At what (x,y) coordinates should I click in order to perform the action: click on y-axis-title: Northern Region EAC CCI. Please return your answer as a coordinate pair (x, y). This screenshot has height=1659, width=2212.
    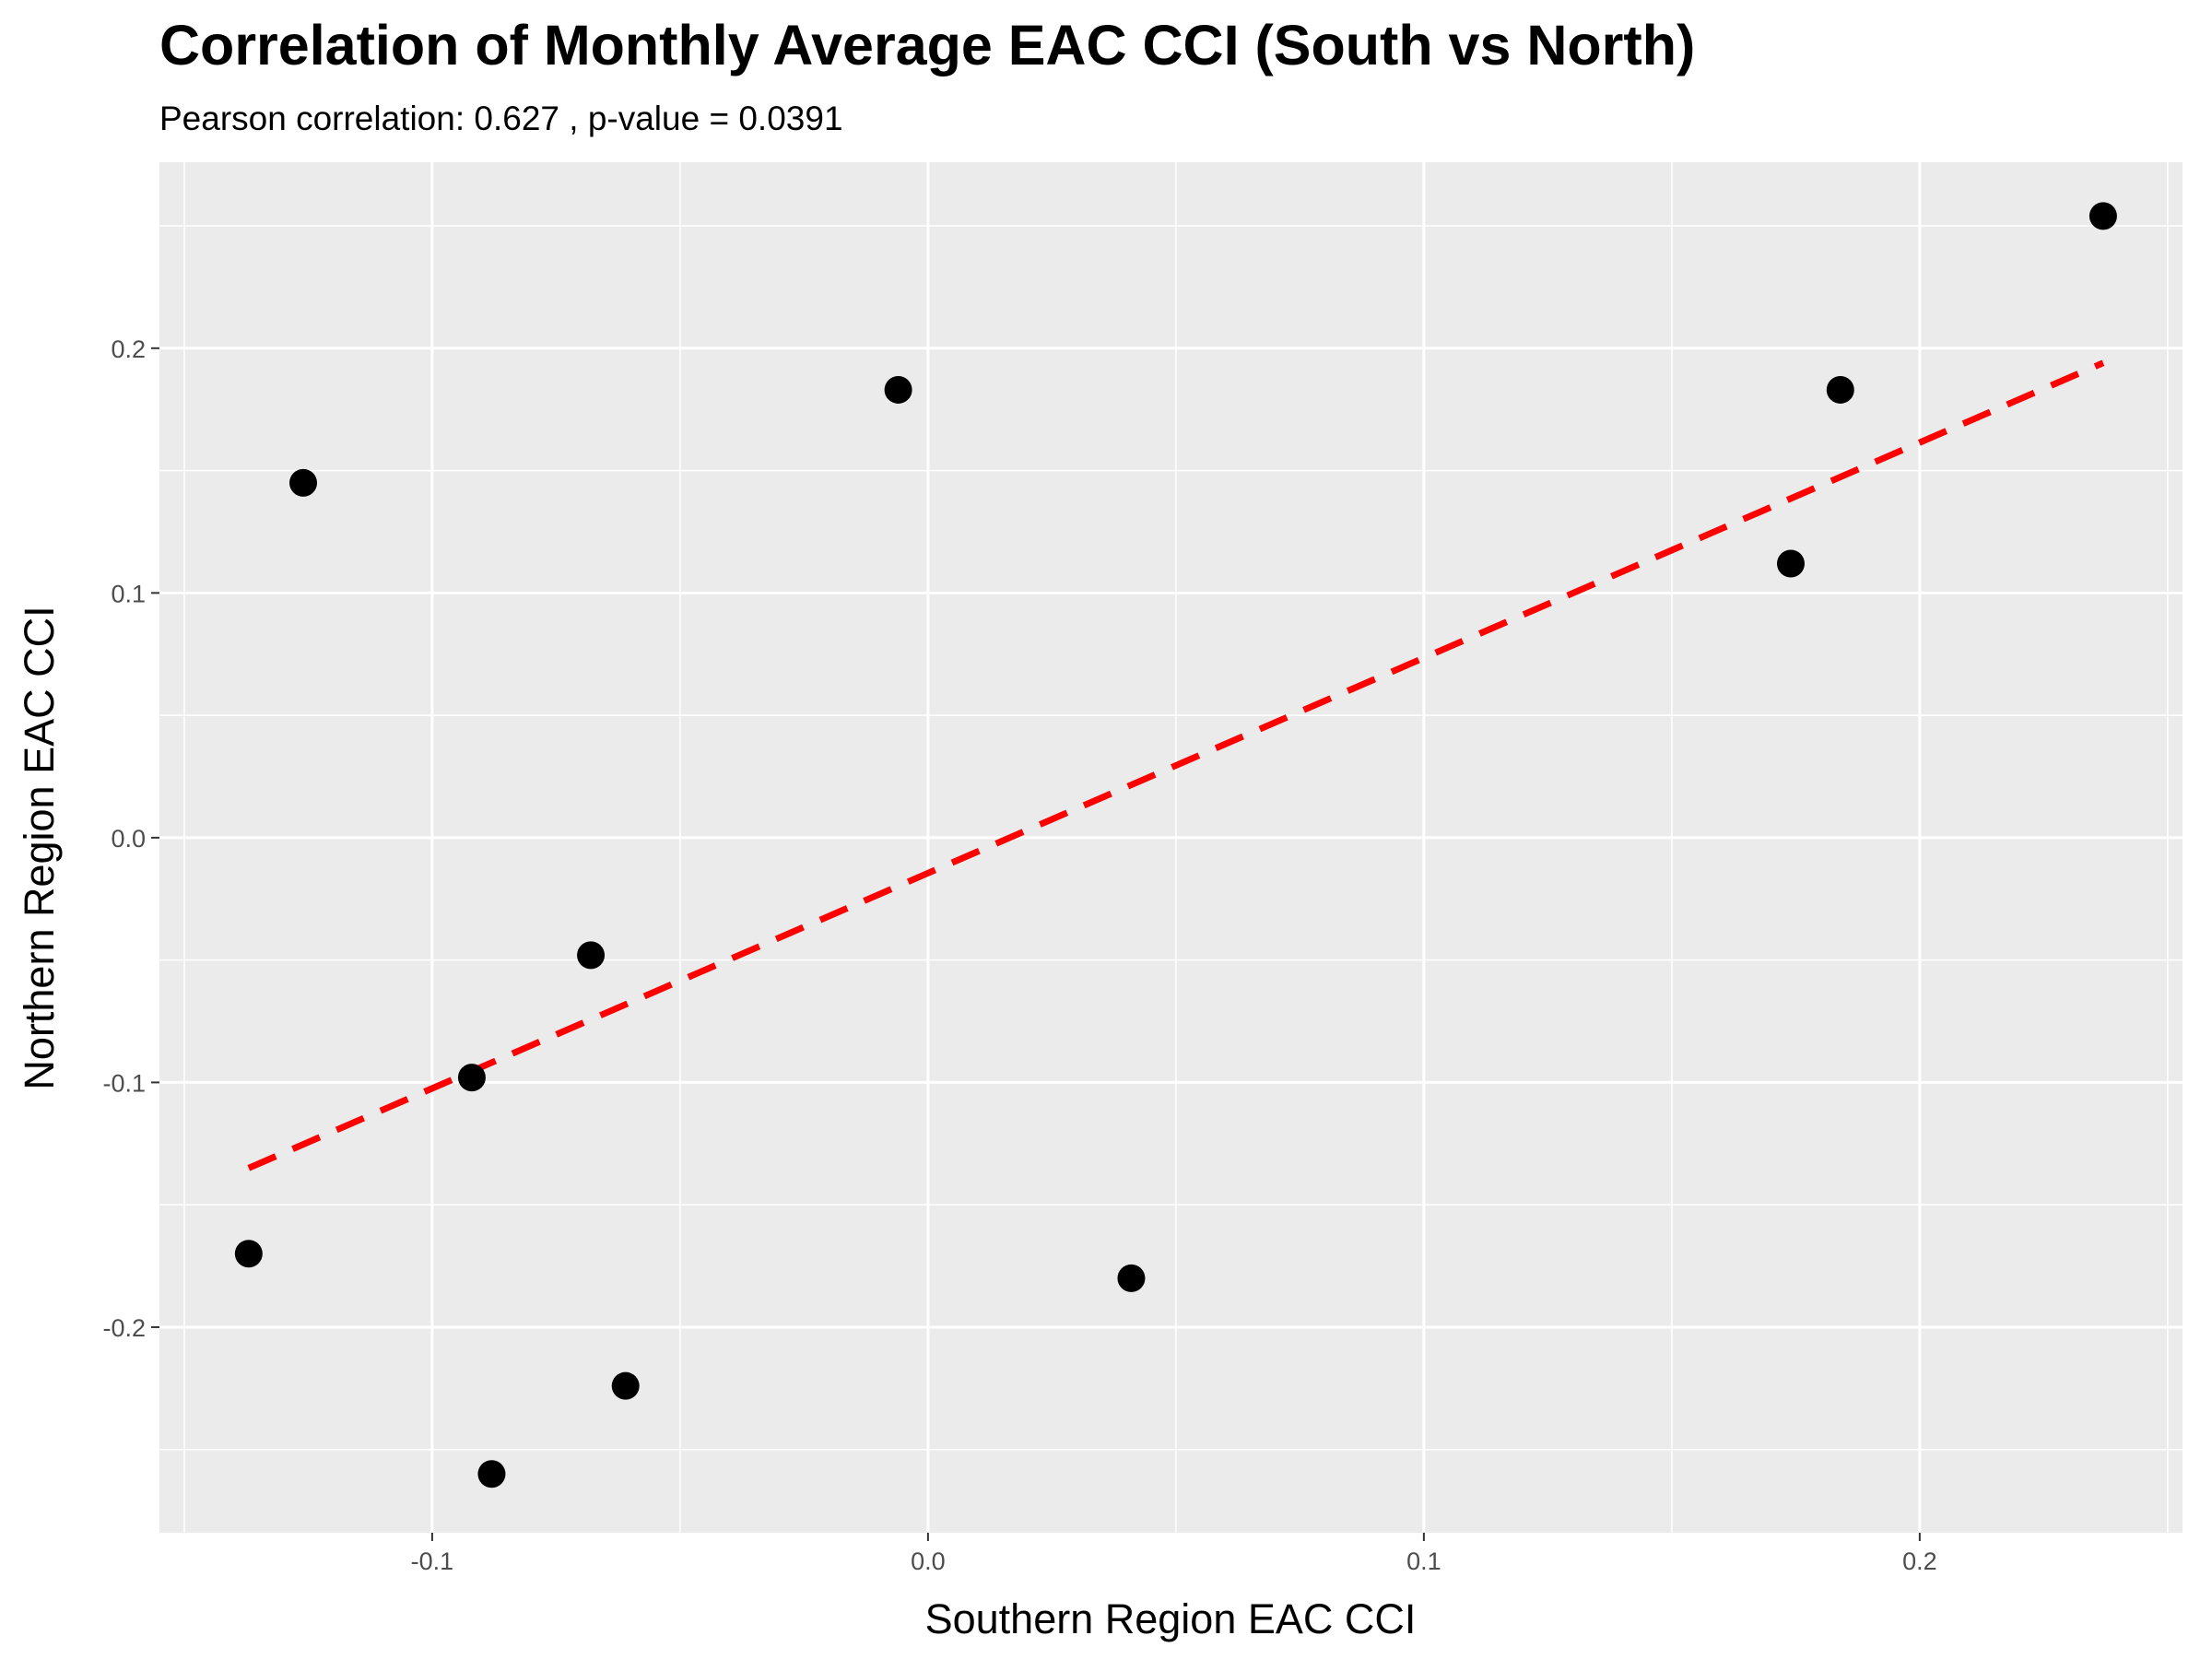
    Looking at the image, I should click on (39, 847).